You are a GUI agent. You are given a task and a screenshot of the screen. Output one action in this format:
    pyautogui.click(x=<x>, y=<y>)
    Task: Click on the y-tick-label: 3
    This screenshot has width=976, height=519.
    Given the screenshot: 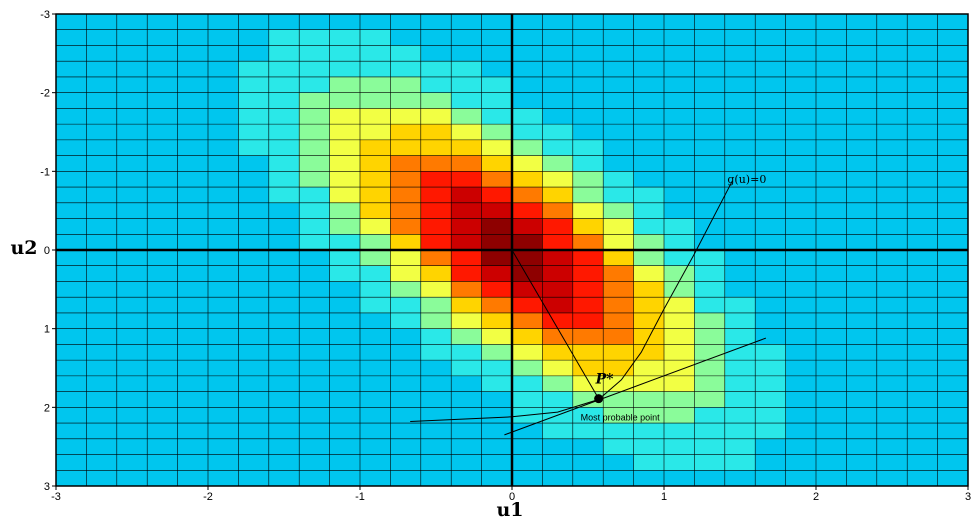 What is the action you would take?
    pyautogui.click(x=47, y=487)
    